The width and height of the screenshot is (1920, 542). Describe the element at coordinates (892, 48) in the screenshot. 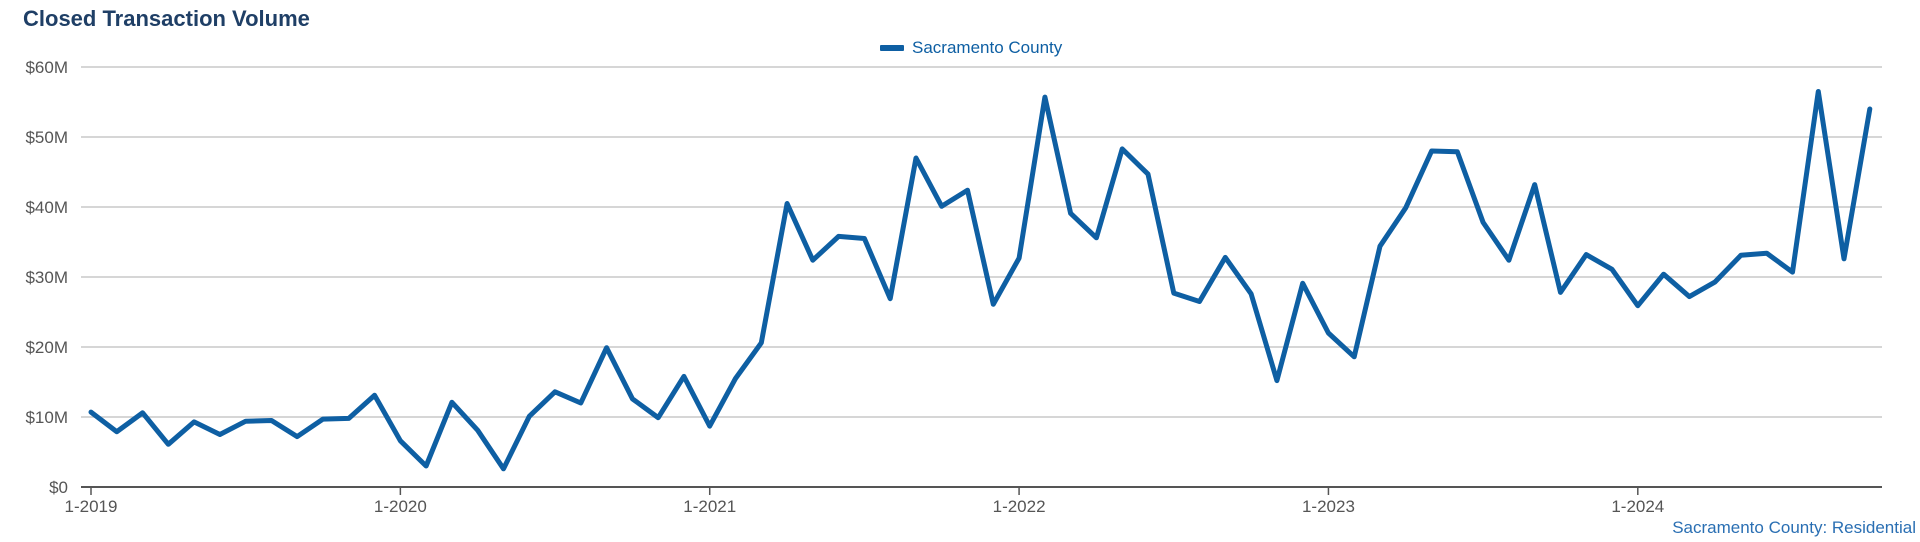

I see `legend-swatch` at that location.